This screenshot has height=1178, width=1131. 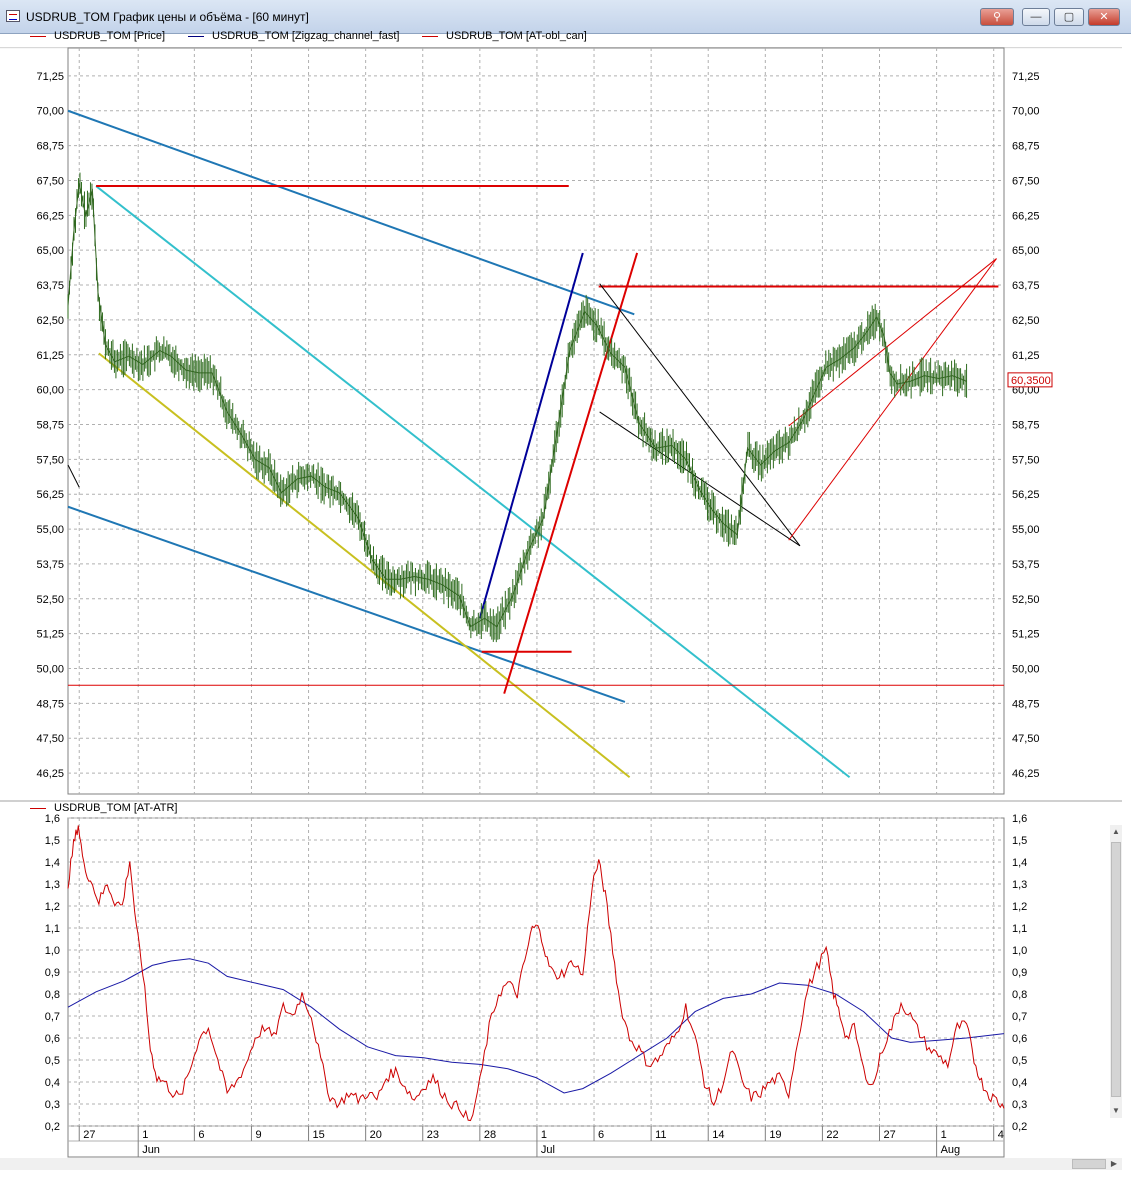 What do you see at coordinates (601, 1135) in the screenshot?
I see `day-label: 6` at bounding box center [601, 1135].